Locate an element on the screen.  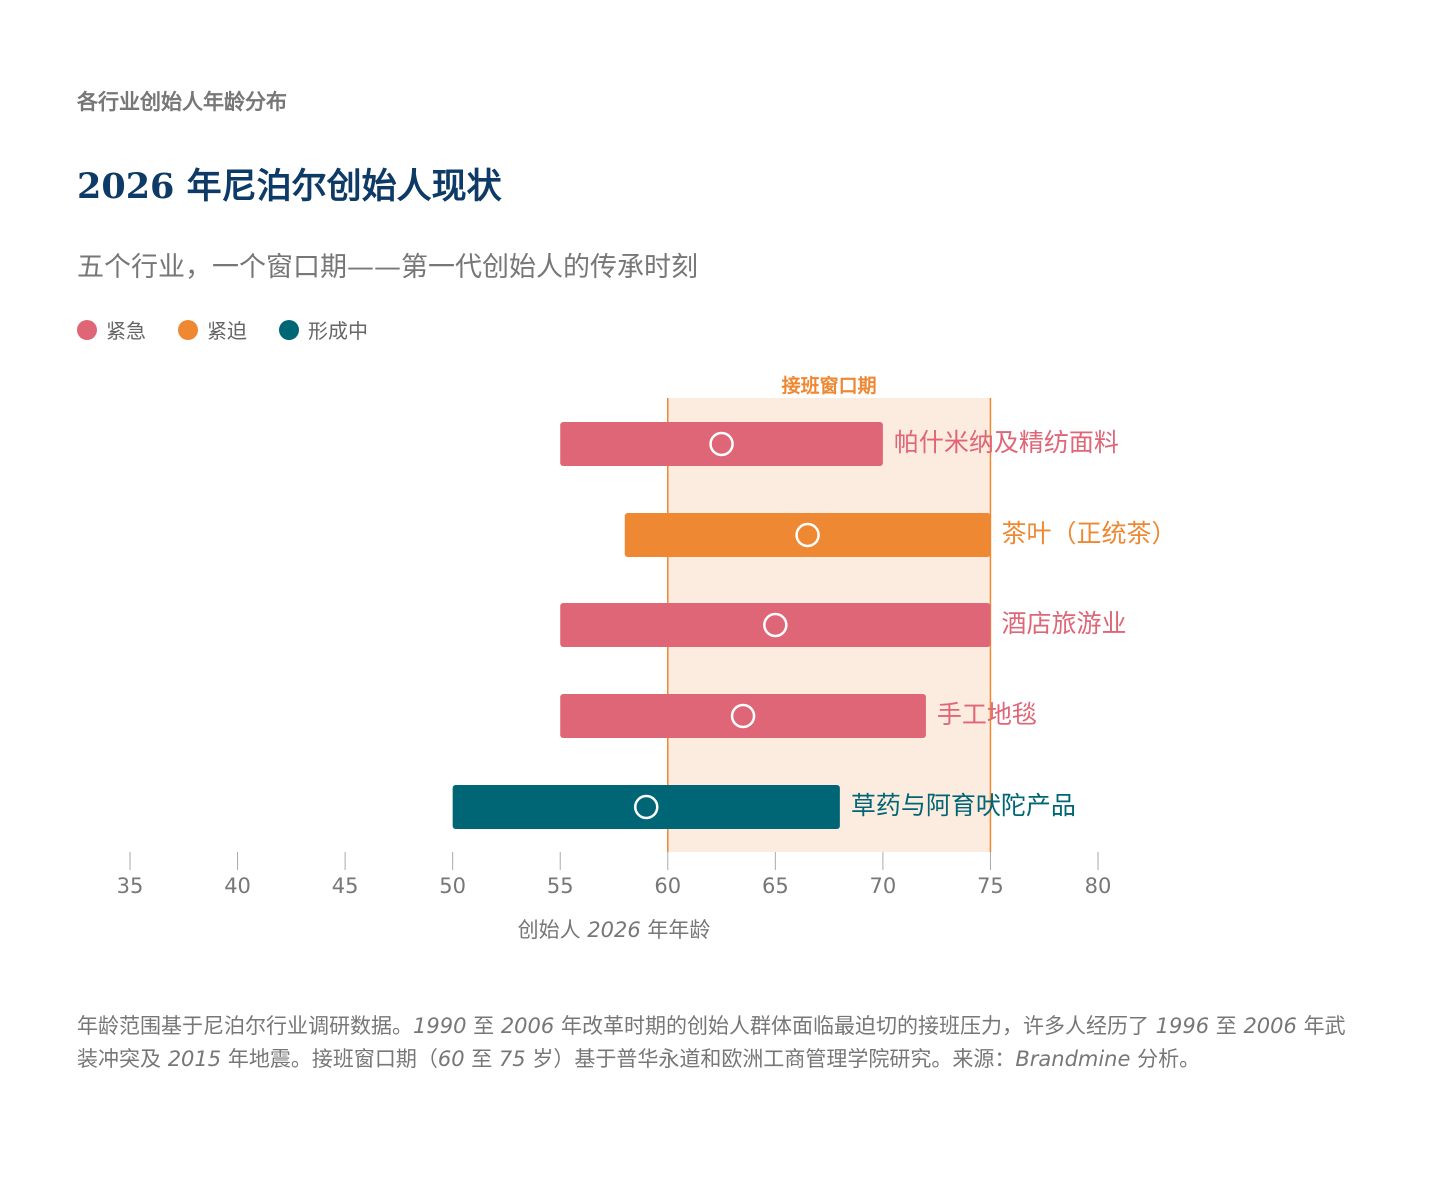
legend-item-forming: 形成中 is located at coordinates (323, 329).